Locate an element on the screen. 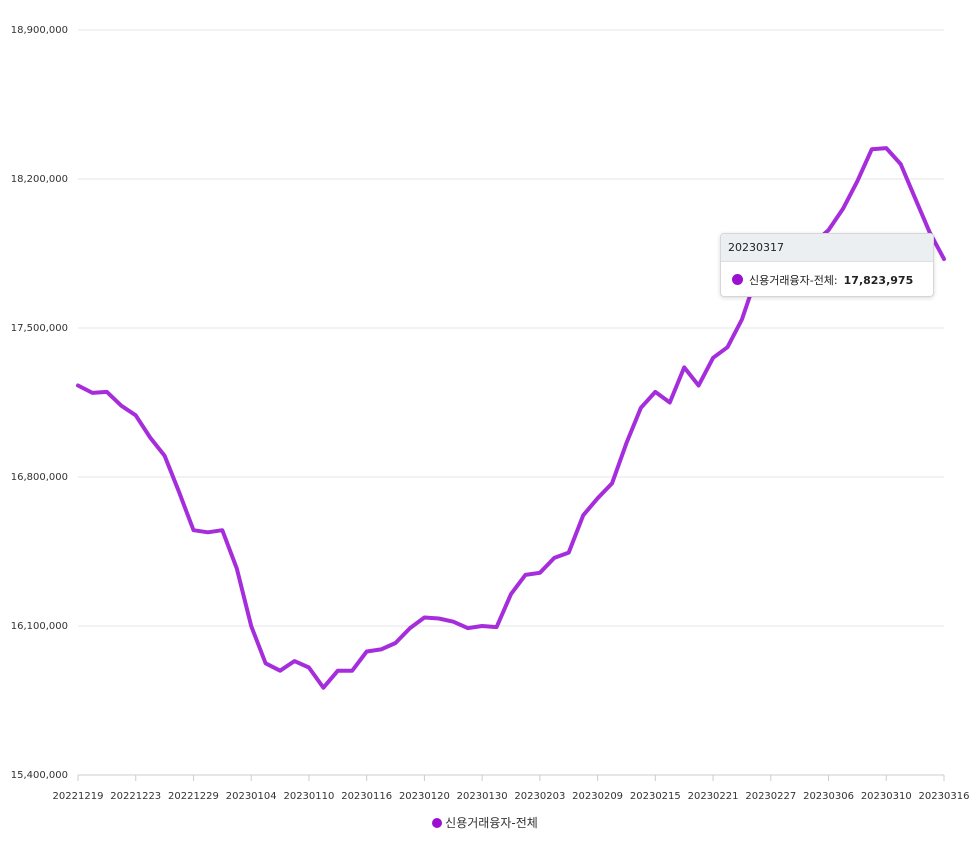 Image resolution: width=970 pixels, height=844 pixels. y-tick-label: 18,900,000 is located at coordinates (39, 30).